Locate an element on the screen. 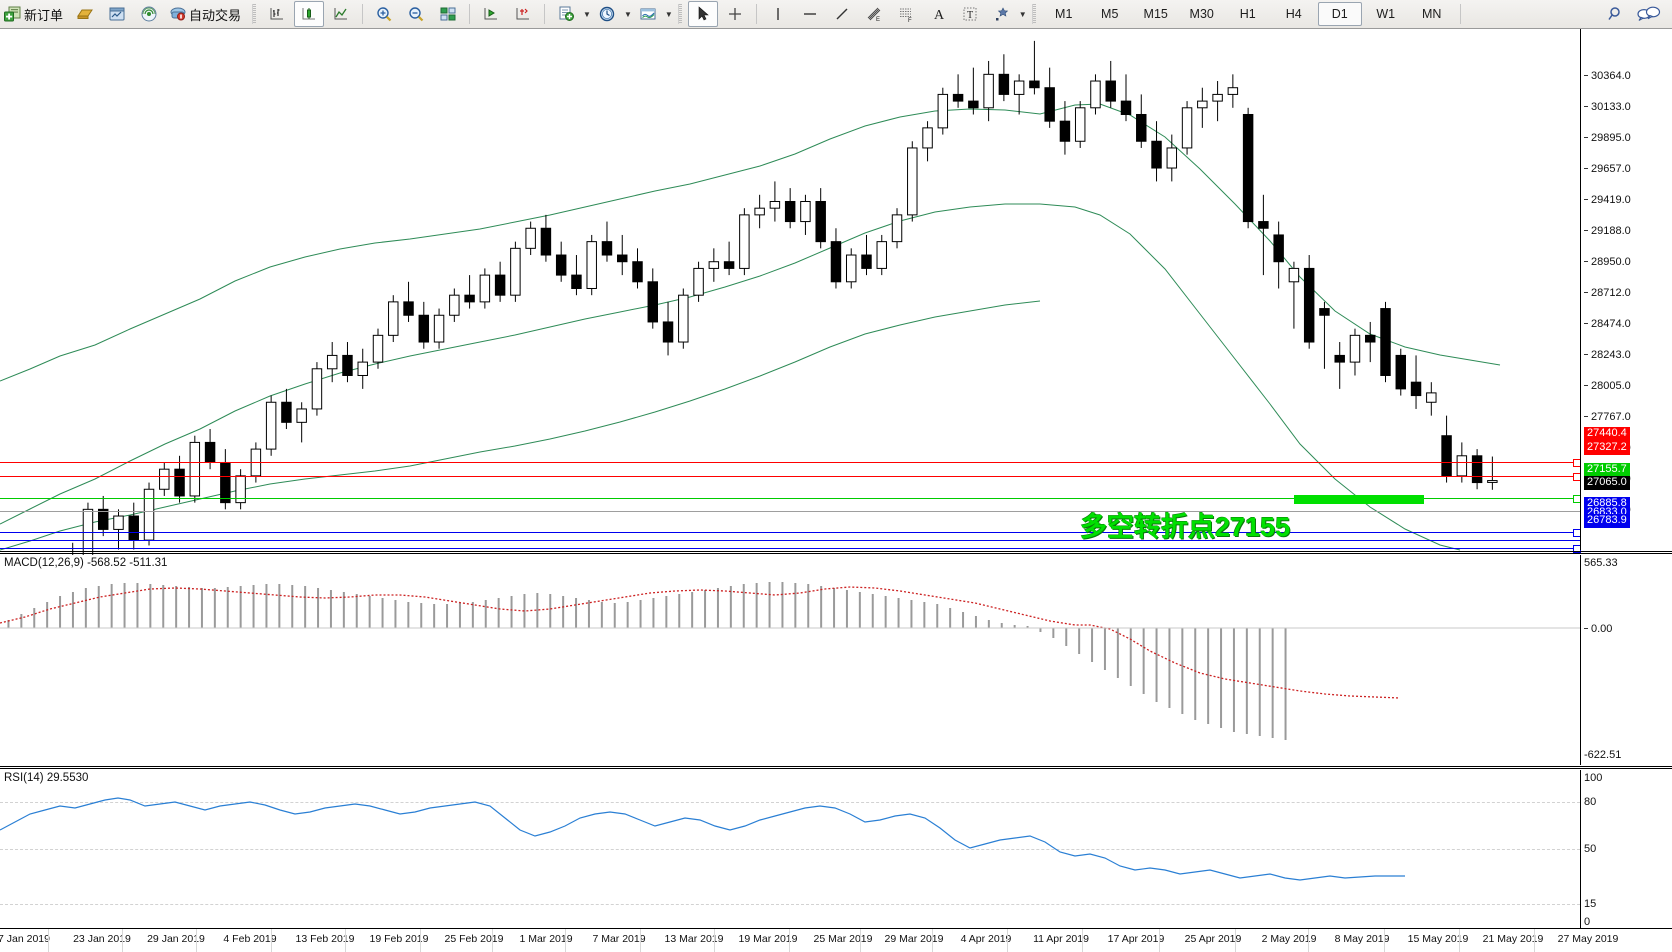 The width and height of the screenshot is (1672, 952). timeframe-m5: M5 is located at coordinates (1110, 14).